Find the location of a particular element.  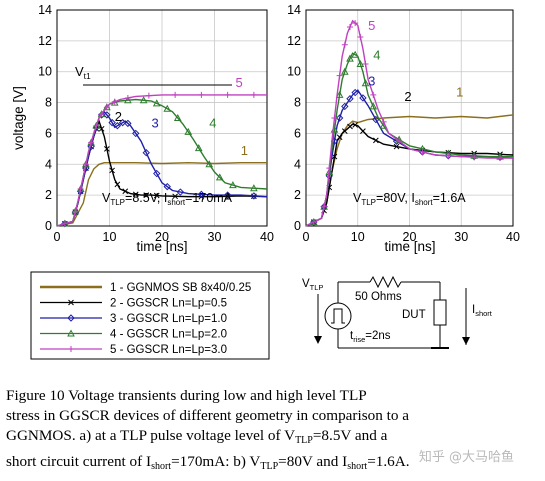

vtlp-arrowhead is located at coordinates (318, 340).